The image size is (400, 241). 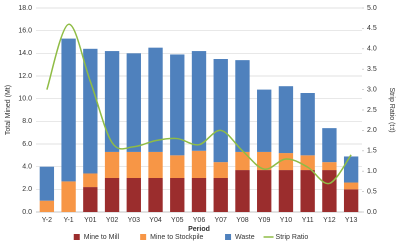 I want to click on x-tick-label: Y03, so click(x=134, y=220).